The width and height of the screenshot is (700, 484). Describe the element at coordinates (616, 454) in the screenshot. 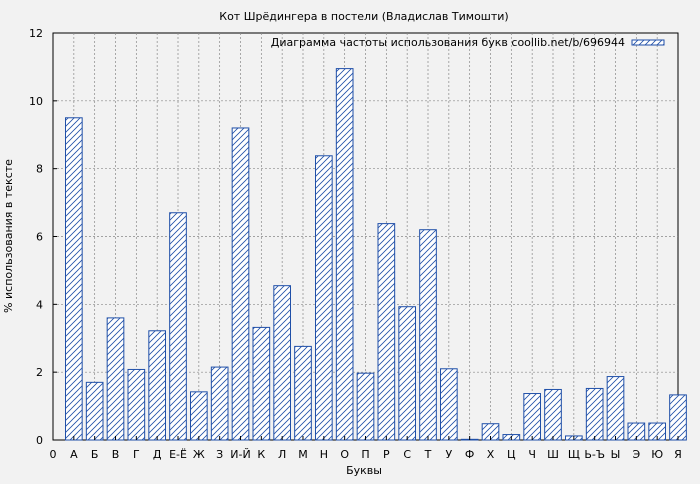

I see `x-tick-label: Ы` at that location.